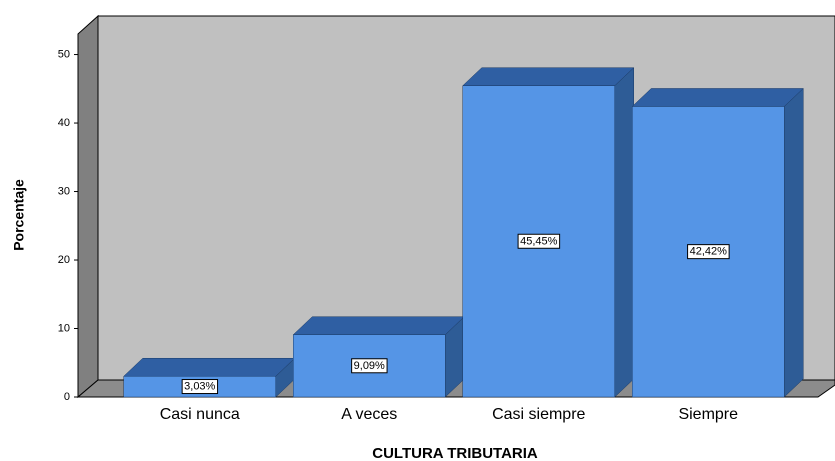  Describe the element at coordinates (369, 414) in the screenshot. I see `x-tick-label: A veces` at that location.